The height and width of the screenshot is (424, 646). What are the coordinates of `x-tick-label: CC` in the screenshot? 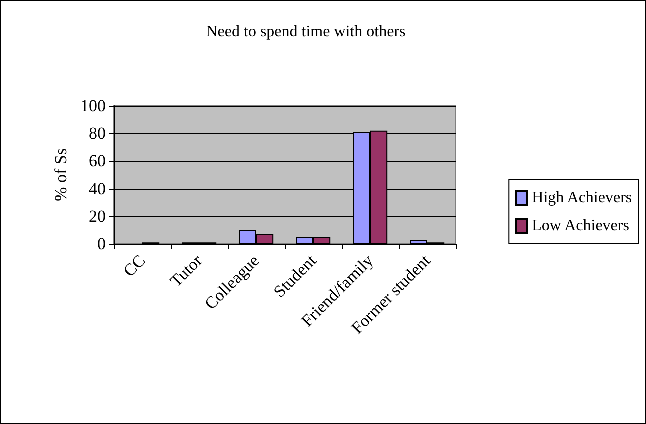 It's located at (135, 266).